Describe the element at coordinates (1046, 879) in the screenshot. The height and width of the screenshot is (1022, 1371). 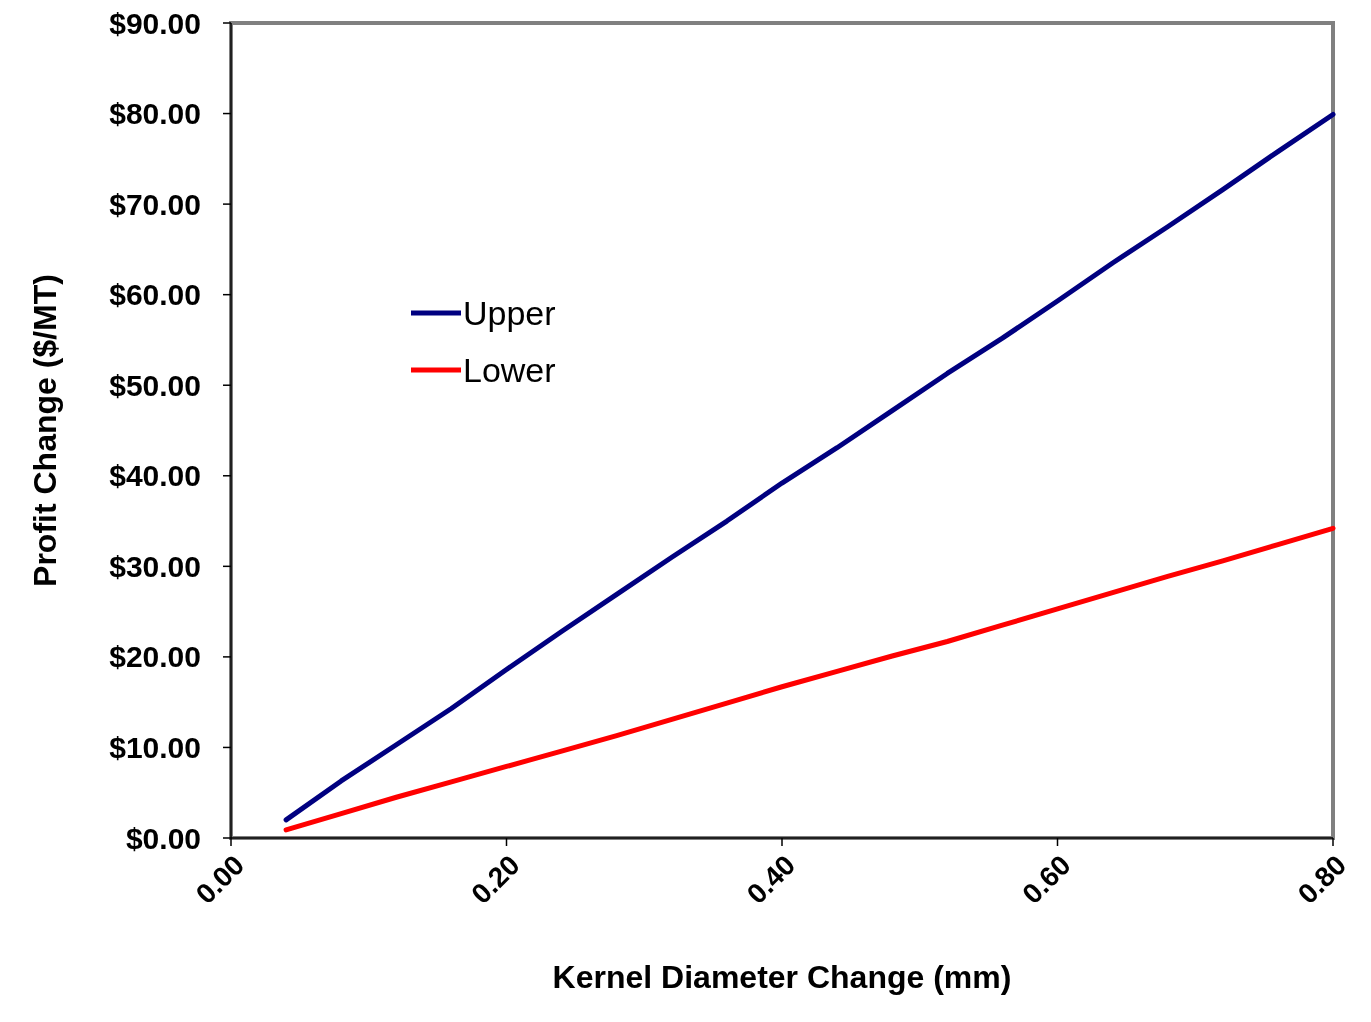
I see `x-tick-label: 0.60` at that location.